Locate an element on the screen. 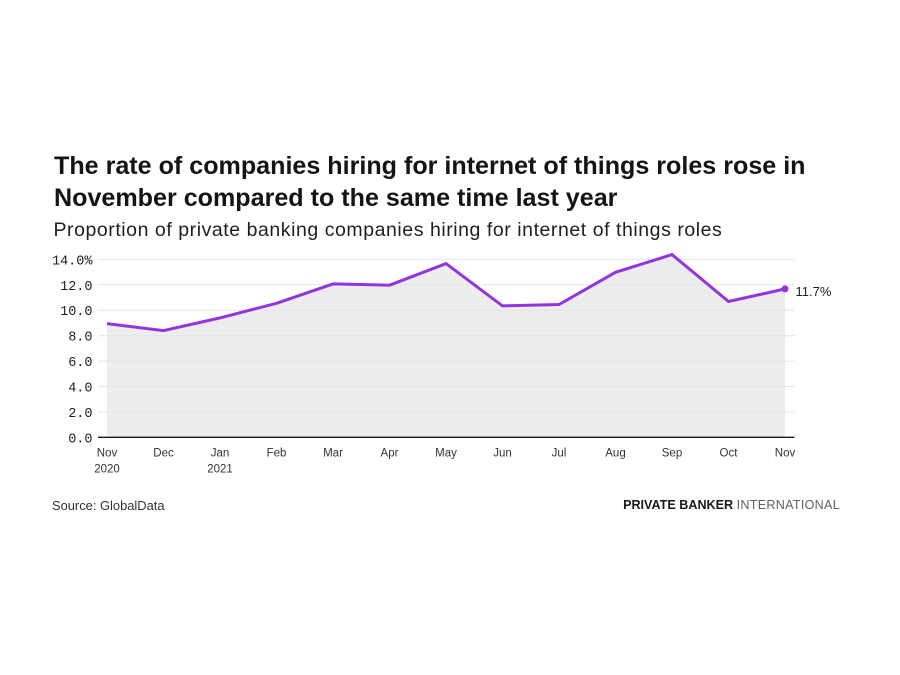 Image resolution: width=900 pixels, height=675 pixels. svg-text: 8.0 is located at coordinates (80, 338).